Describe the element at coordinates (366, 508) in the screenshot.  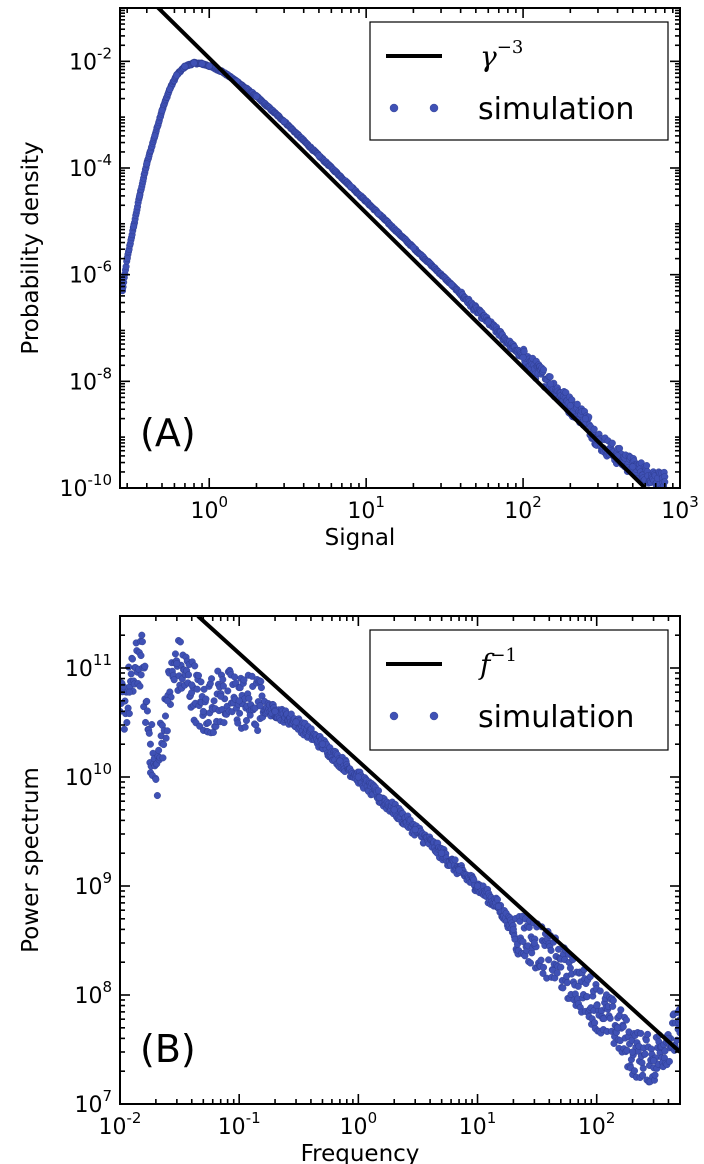
I see `x-tick-label: 10¹` at that location.